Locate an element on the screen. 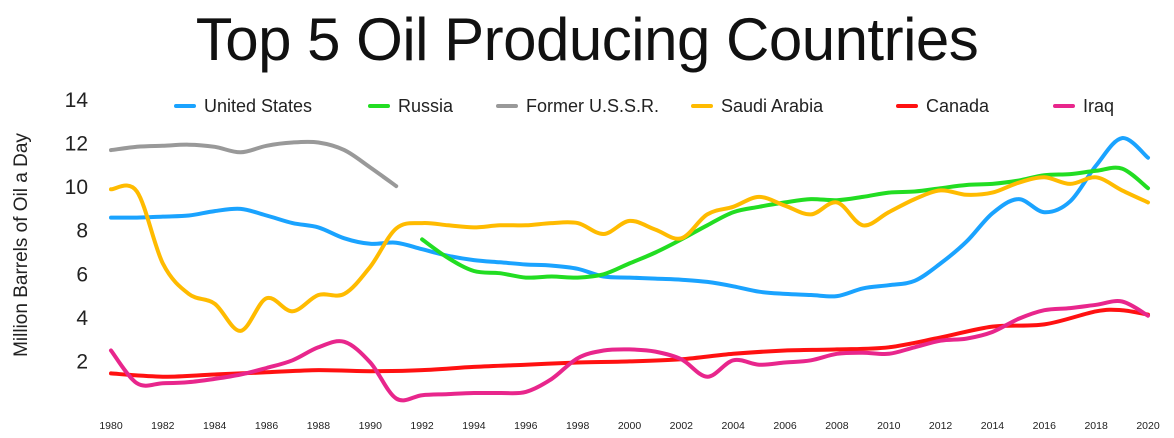 The image size is (1174, 438). x-tick-label: 2004 is located at coordinates (734, 426).